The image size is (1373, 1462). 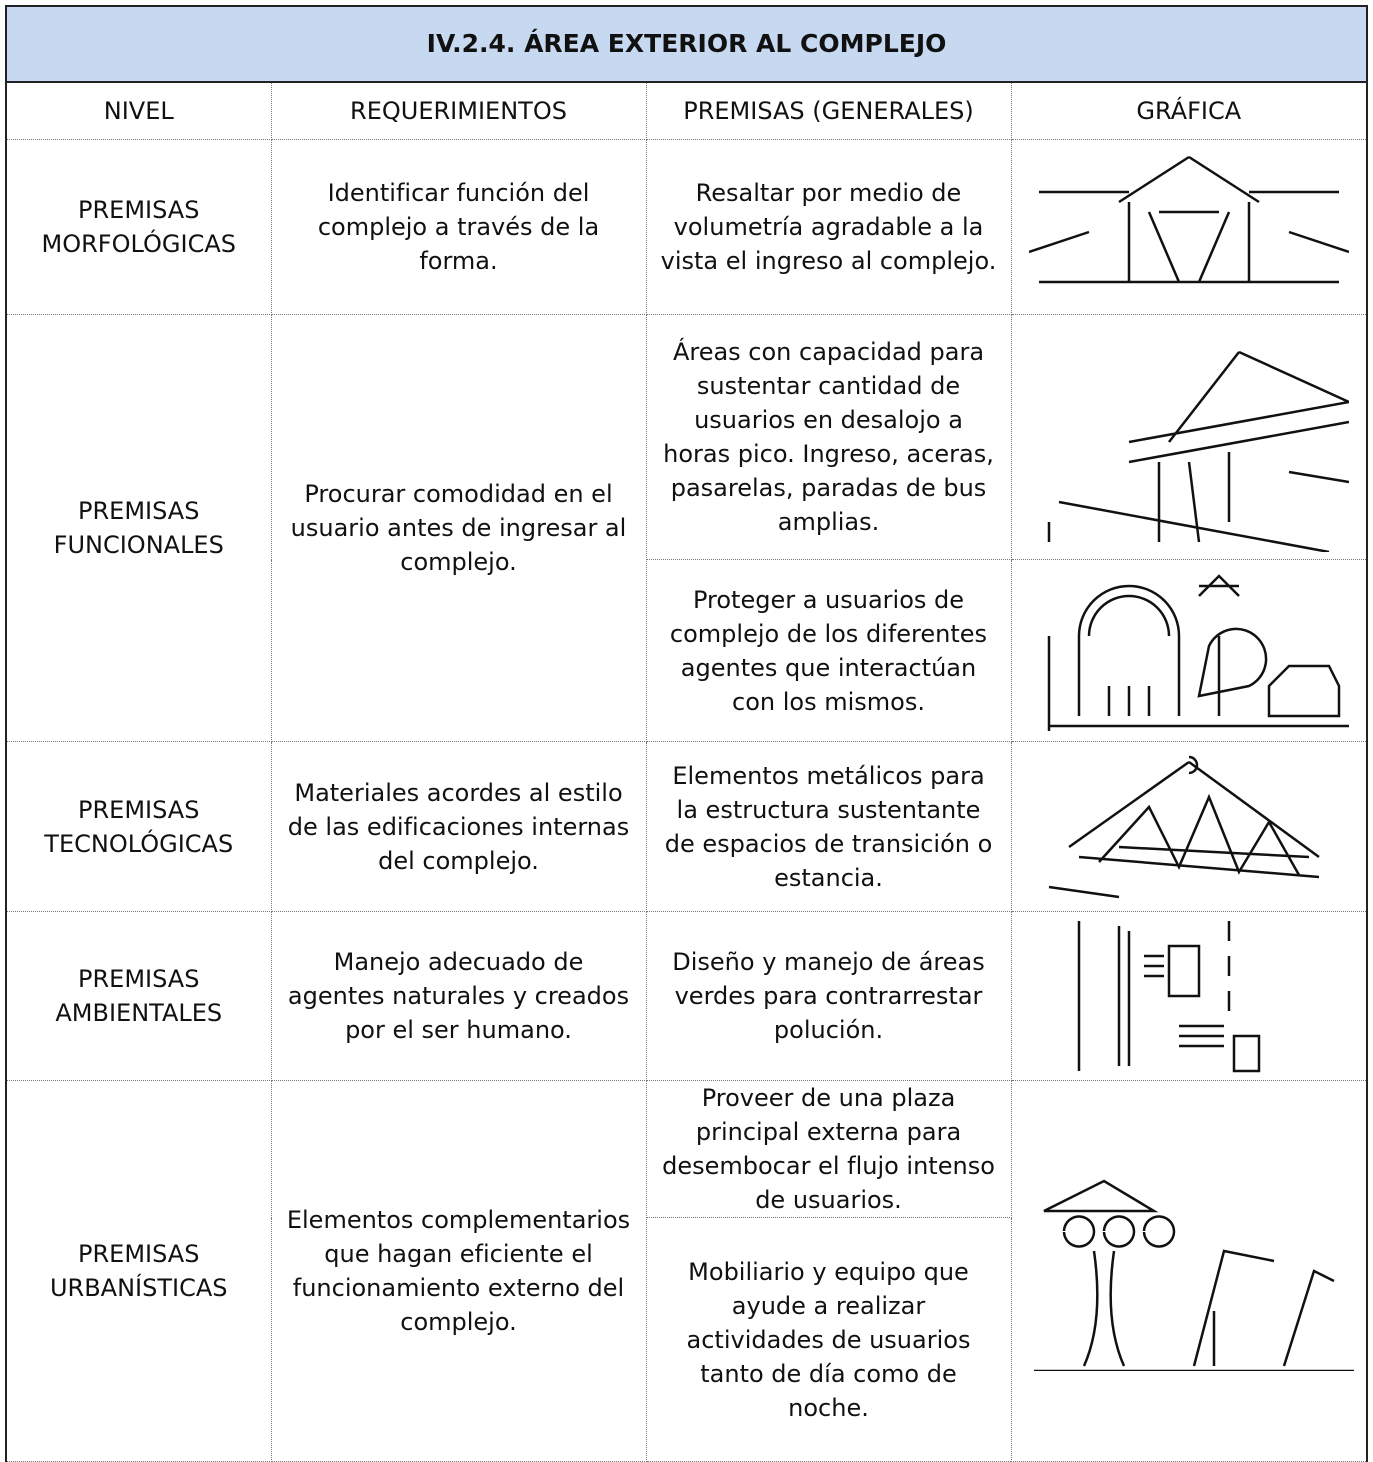 What do you see at coordinates (686, 44) in the screenshot?
I see `table-title: IV.2.4. ÁREA EXTERIOR AL COMPLEJO` at bounding box center [686, 44].